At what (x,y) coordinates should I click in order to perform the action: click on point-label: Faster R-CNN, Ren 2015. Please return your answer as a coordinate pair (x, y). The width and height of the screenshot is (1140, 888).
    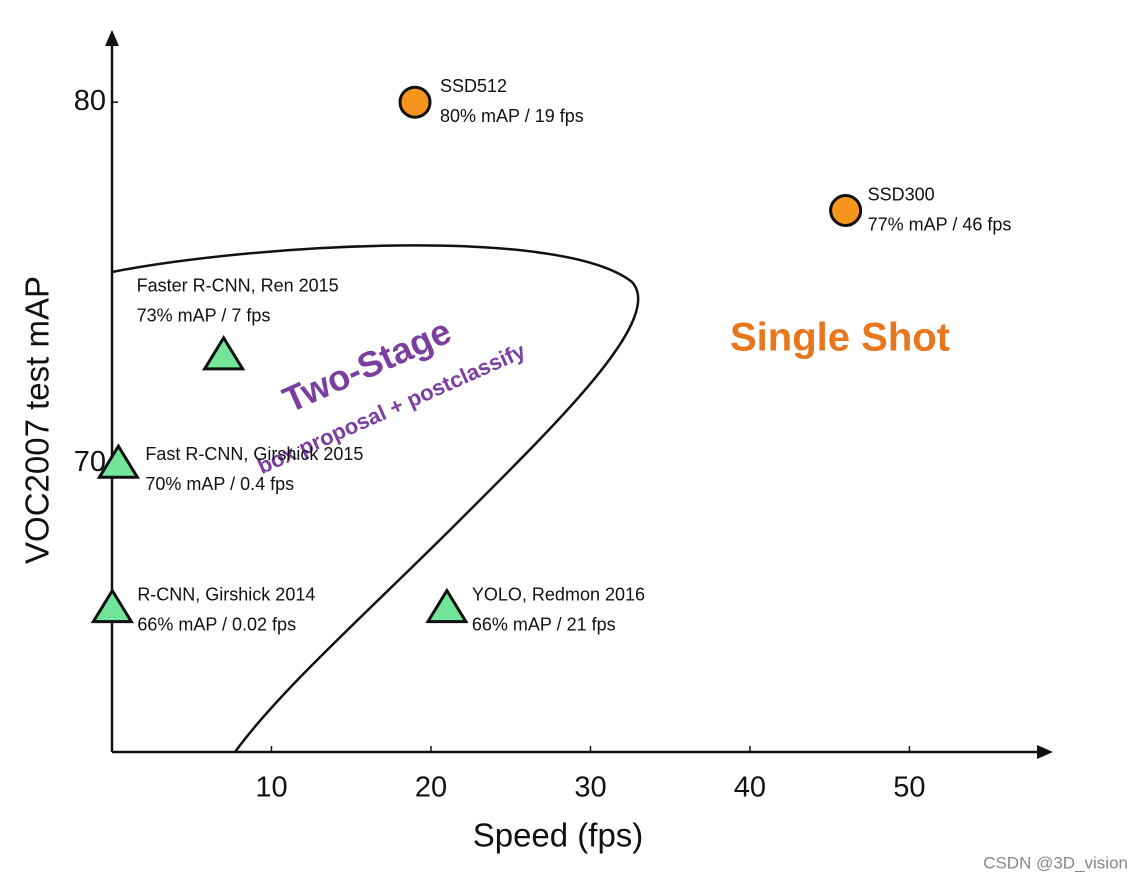
    Looking at the image, I should click on (238, 286).